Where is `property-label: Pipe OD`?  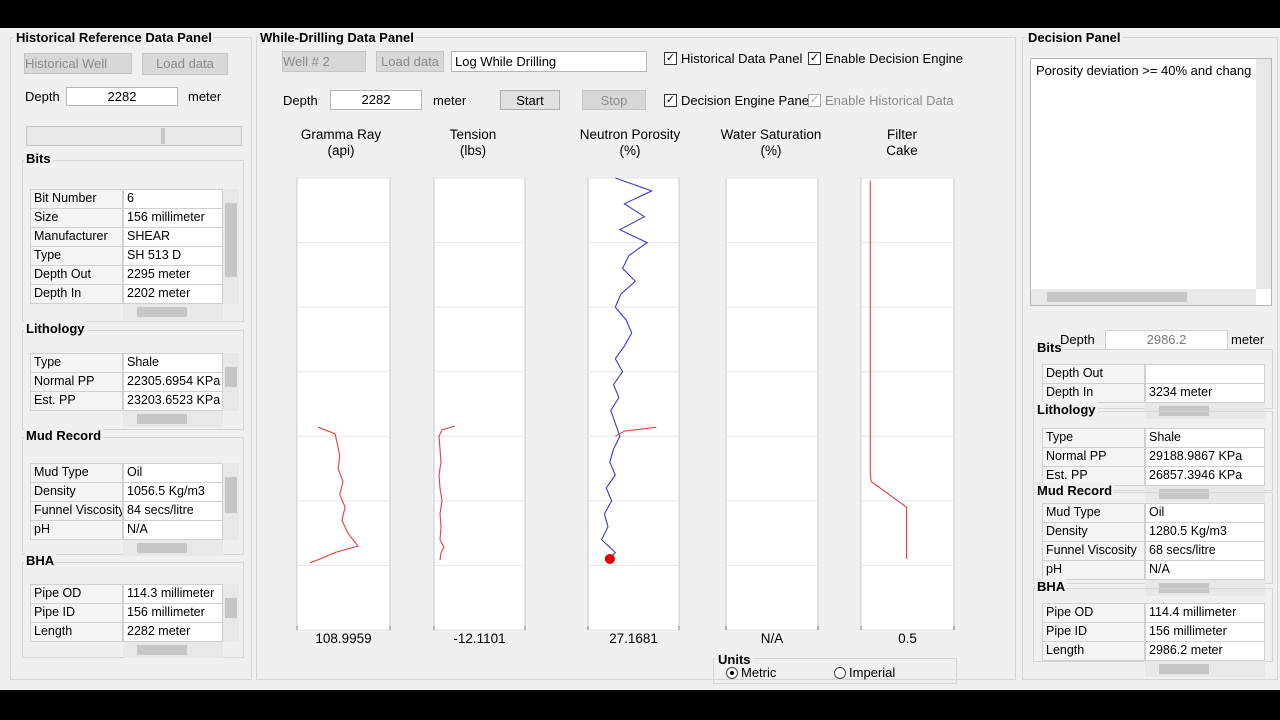
property-label: Pipe OD is located at coordinates (1093, 613).